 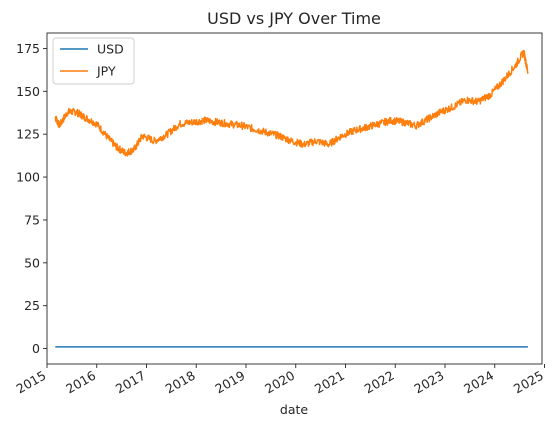 I want to click on chart-title: USD vs JPY Over Time, so click(x=294, y=18).